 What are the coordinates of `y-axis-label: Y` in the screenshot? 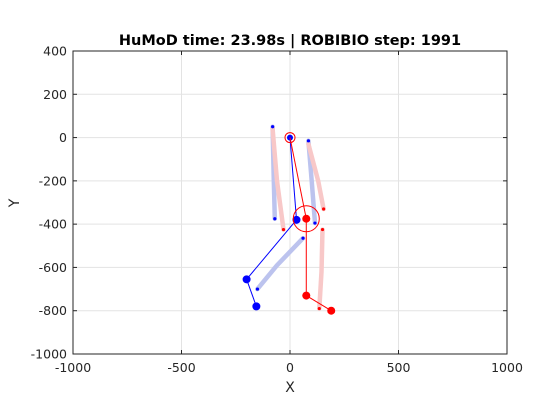 It's located at (15, 203).